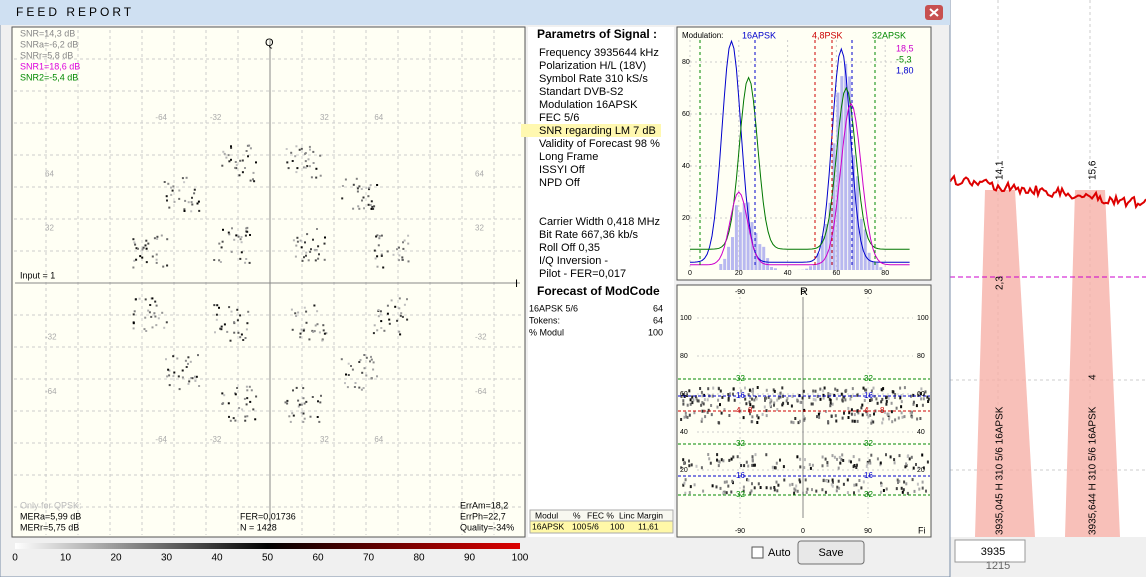 The height and width of the screenshot is (582, 1146). What do you see at coordinates (562, 170) in the screenshot?
I see `param-line: ISSYI Off` at bounding box center [562, 170].